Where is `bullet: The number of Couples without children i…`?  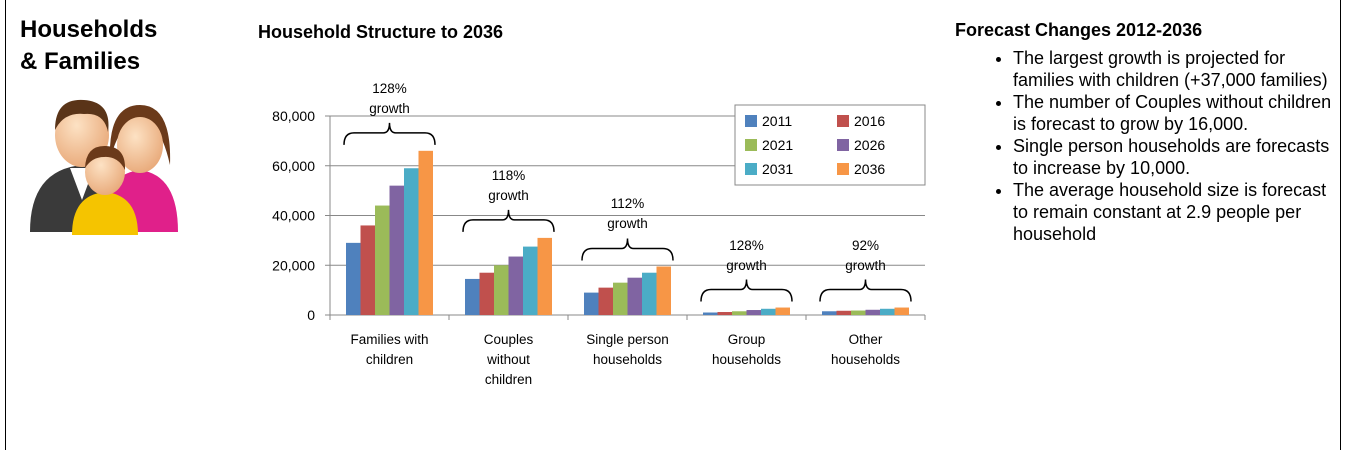 bullet: The number of Couples without children i… is located at coordinates (1174, 113).